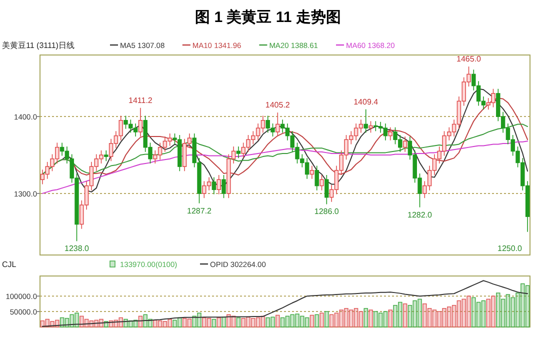  I want to click on annotation: 1282.0, so click(420, 215).